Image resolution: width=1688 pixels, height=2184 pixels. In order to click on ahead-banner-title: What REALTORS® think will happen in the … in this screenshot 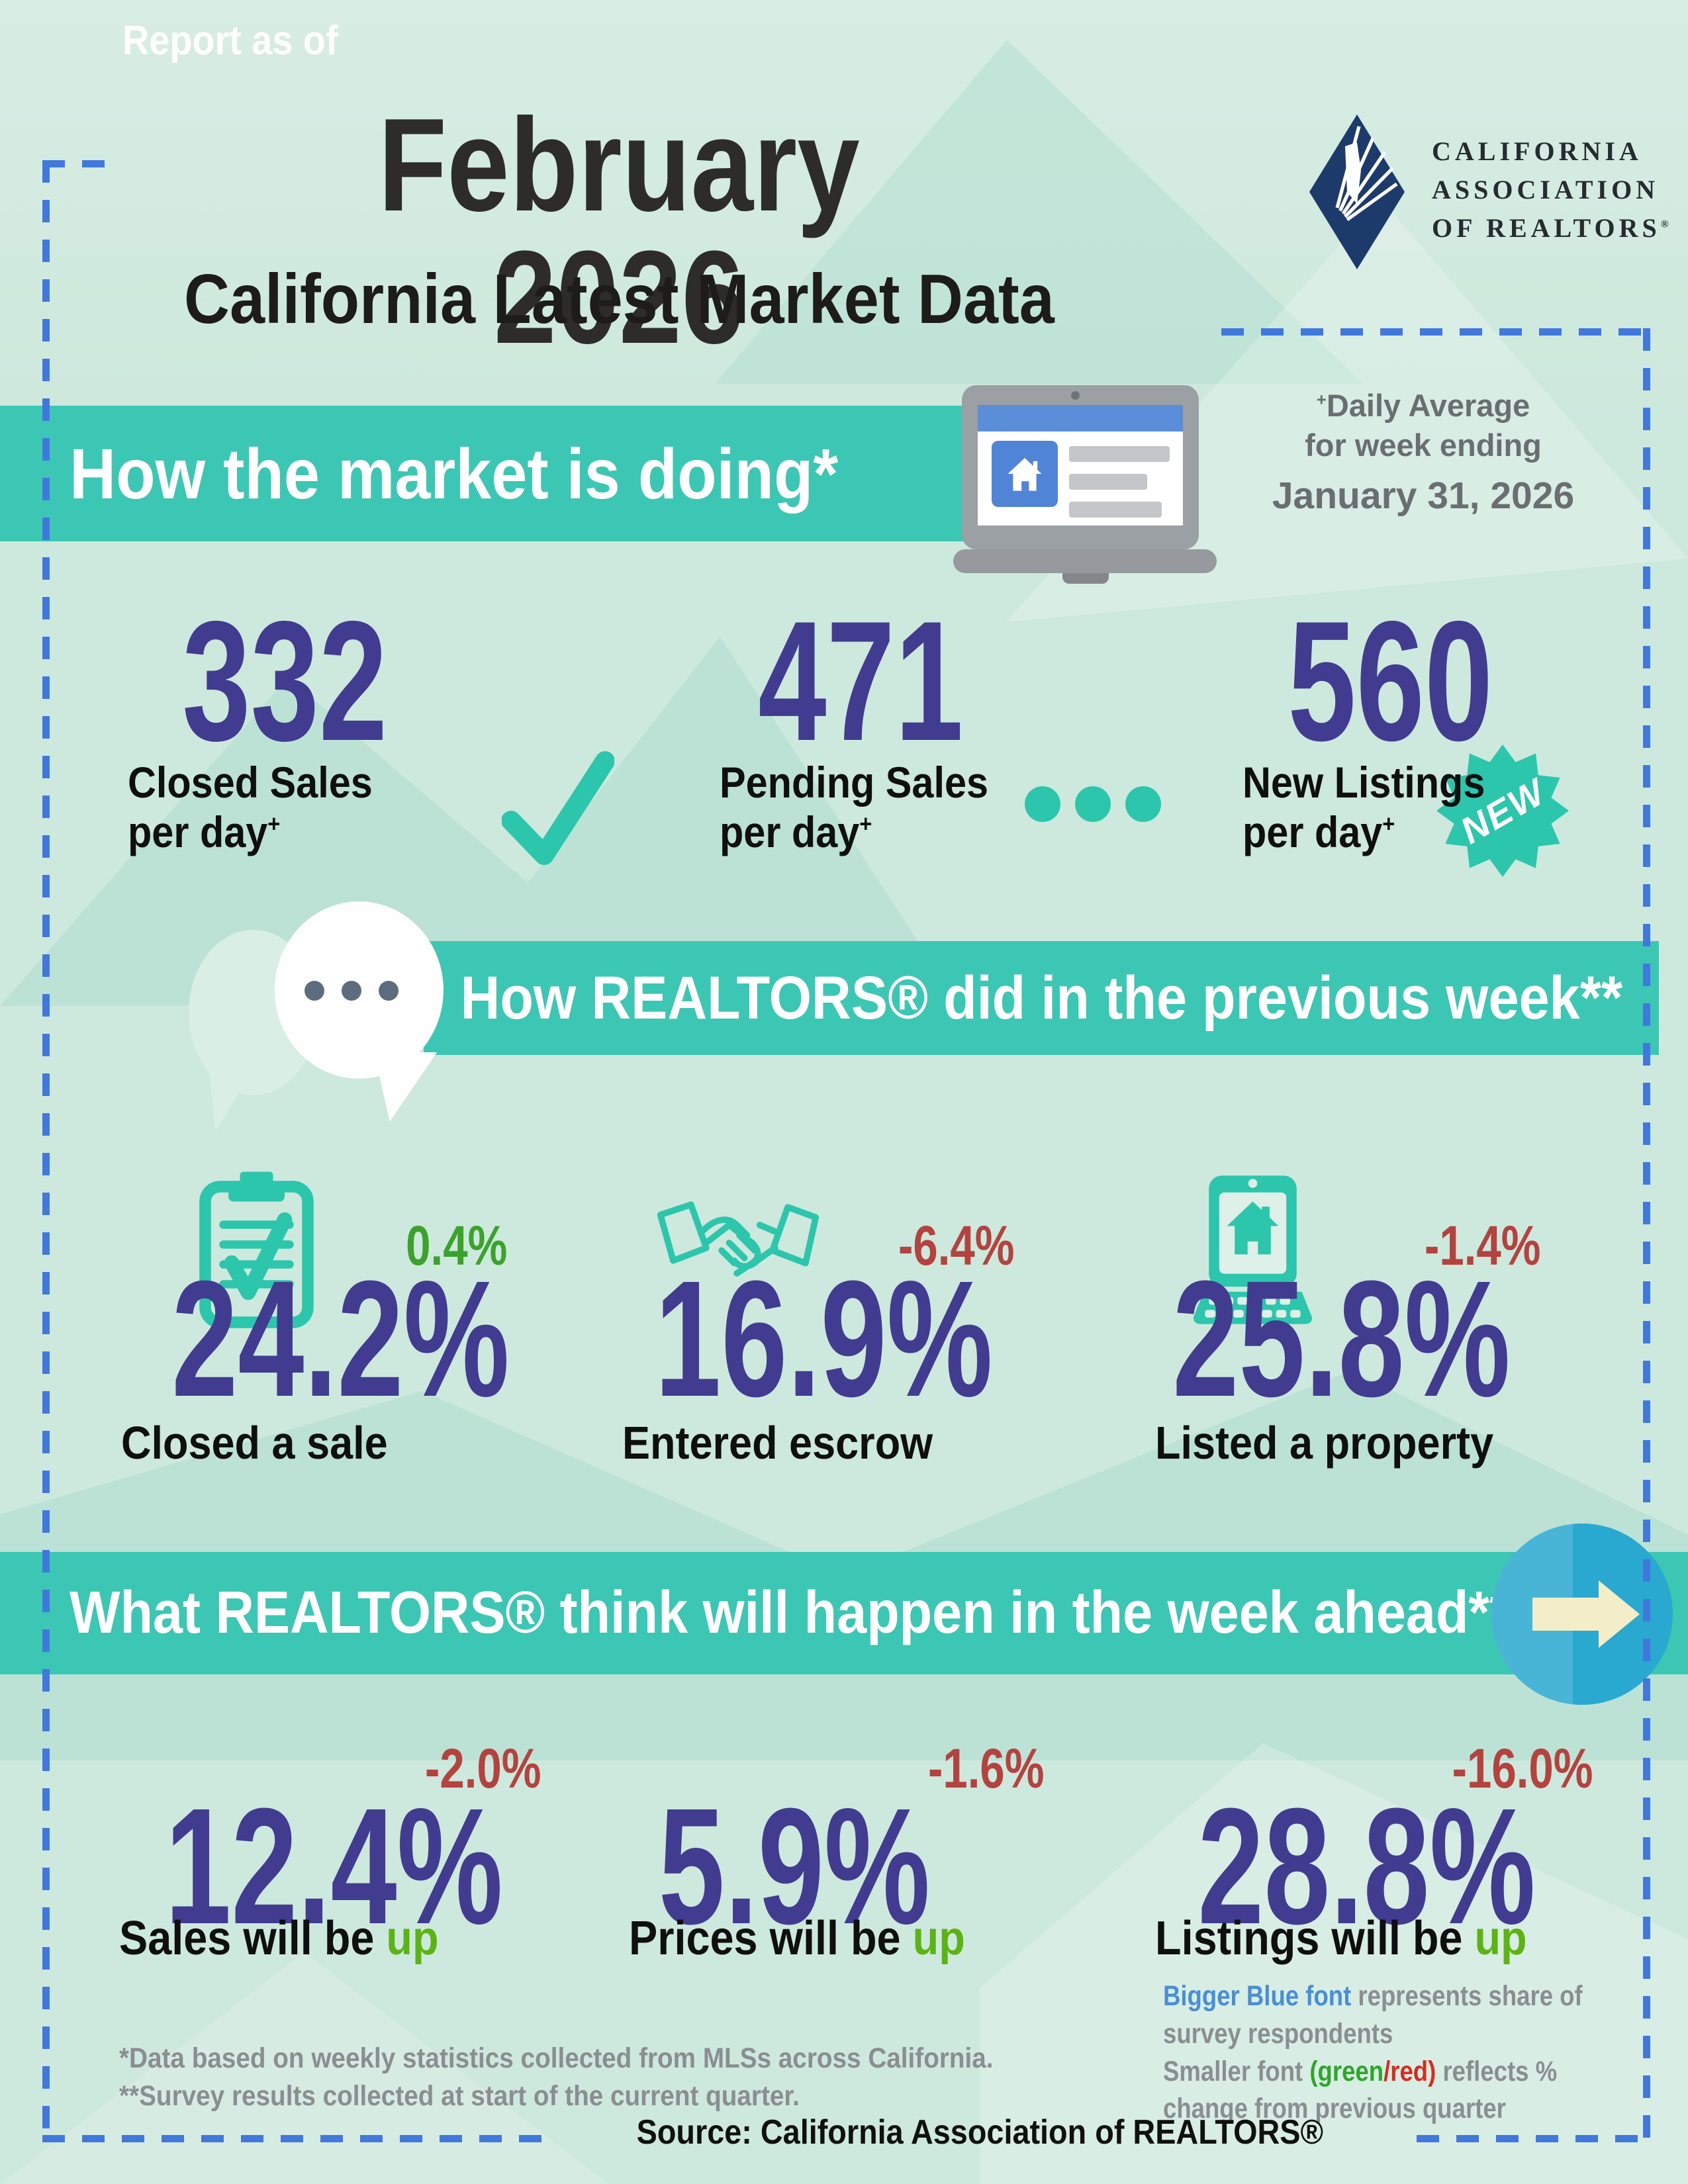, I will do `click(790, 1613)`.